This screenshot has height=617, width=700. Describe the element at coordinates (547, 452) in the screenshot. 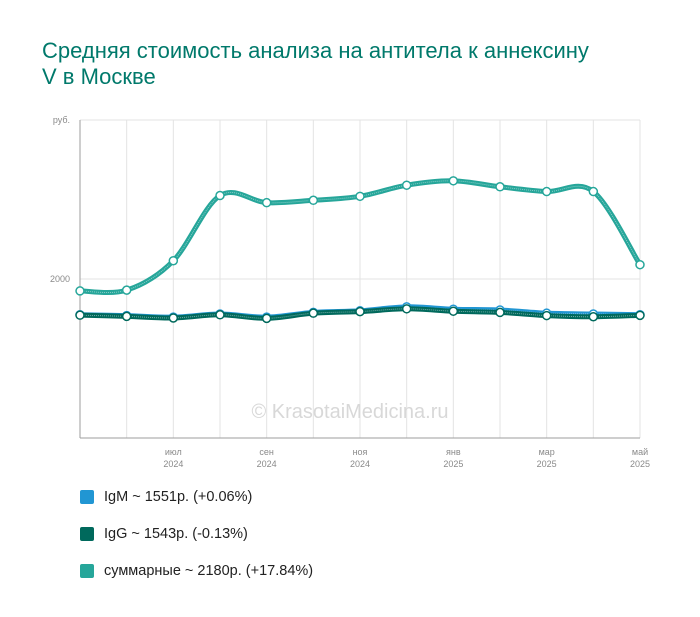

I see `x-tick-label-month: мар` at that location.